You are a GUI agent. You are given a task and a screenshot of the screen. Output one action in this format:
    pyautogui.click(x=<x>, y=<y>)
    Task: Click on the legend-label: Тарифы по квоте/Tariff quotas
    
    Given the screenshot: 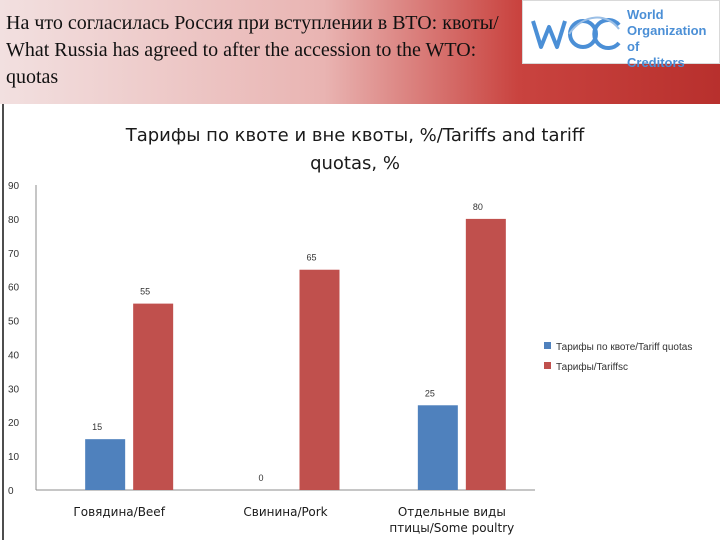 What is the action you would take?
    pyautogui.click(x=624, y=347)
    